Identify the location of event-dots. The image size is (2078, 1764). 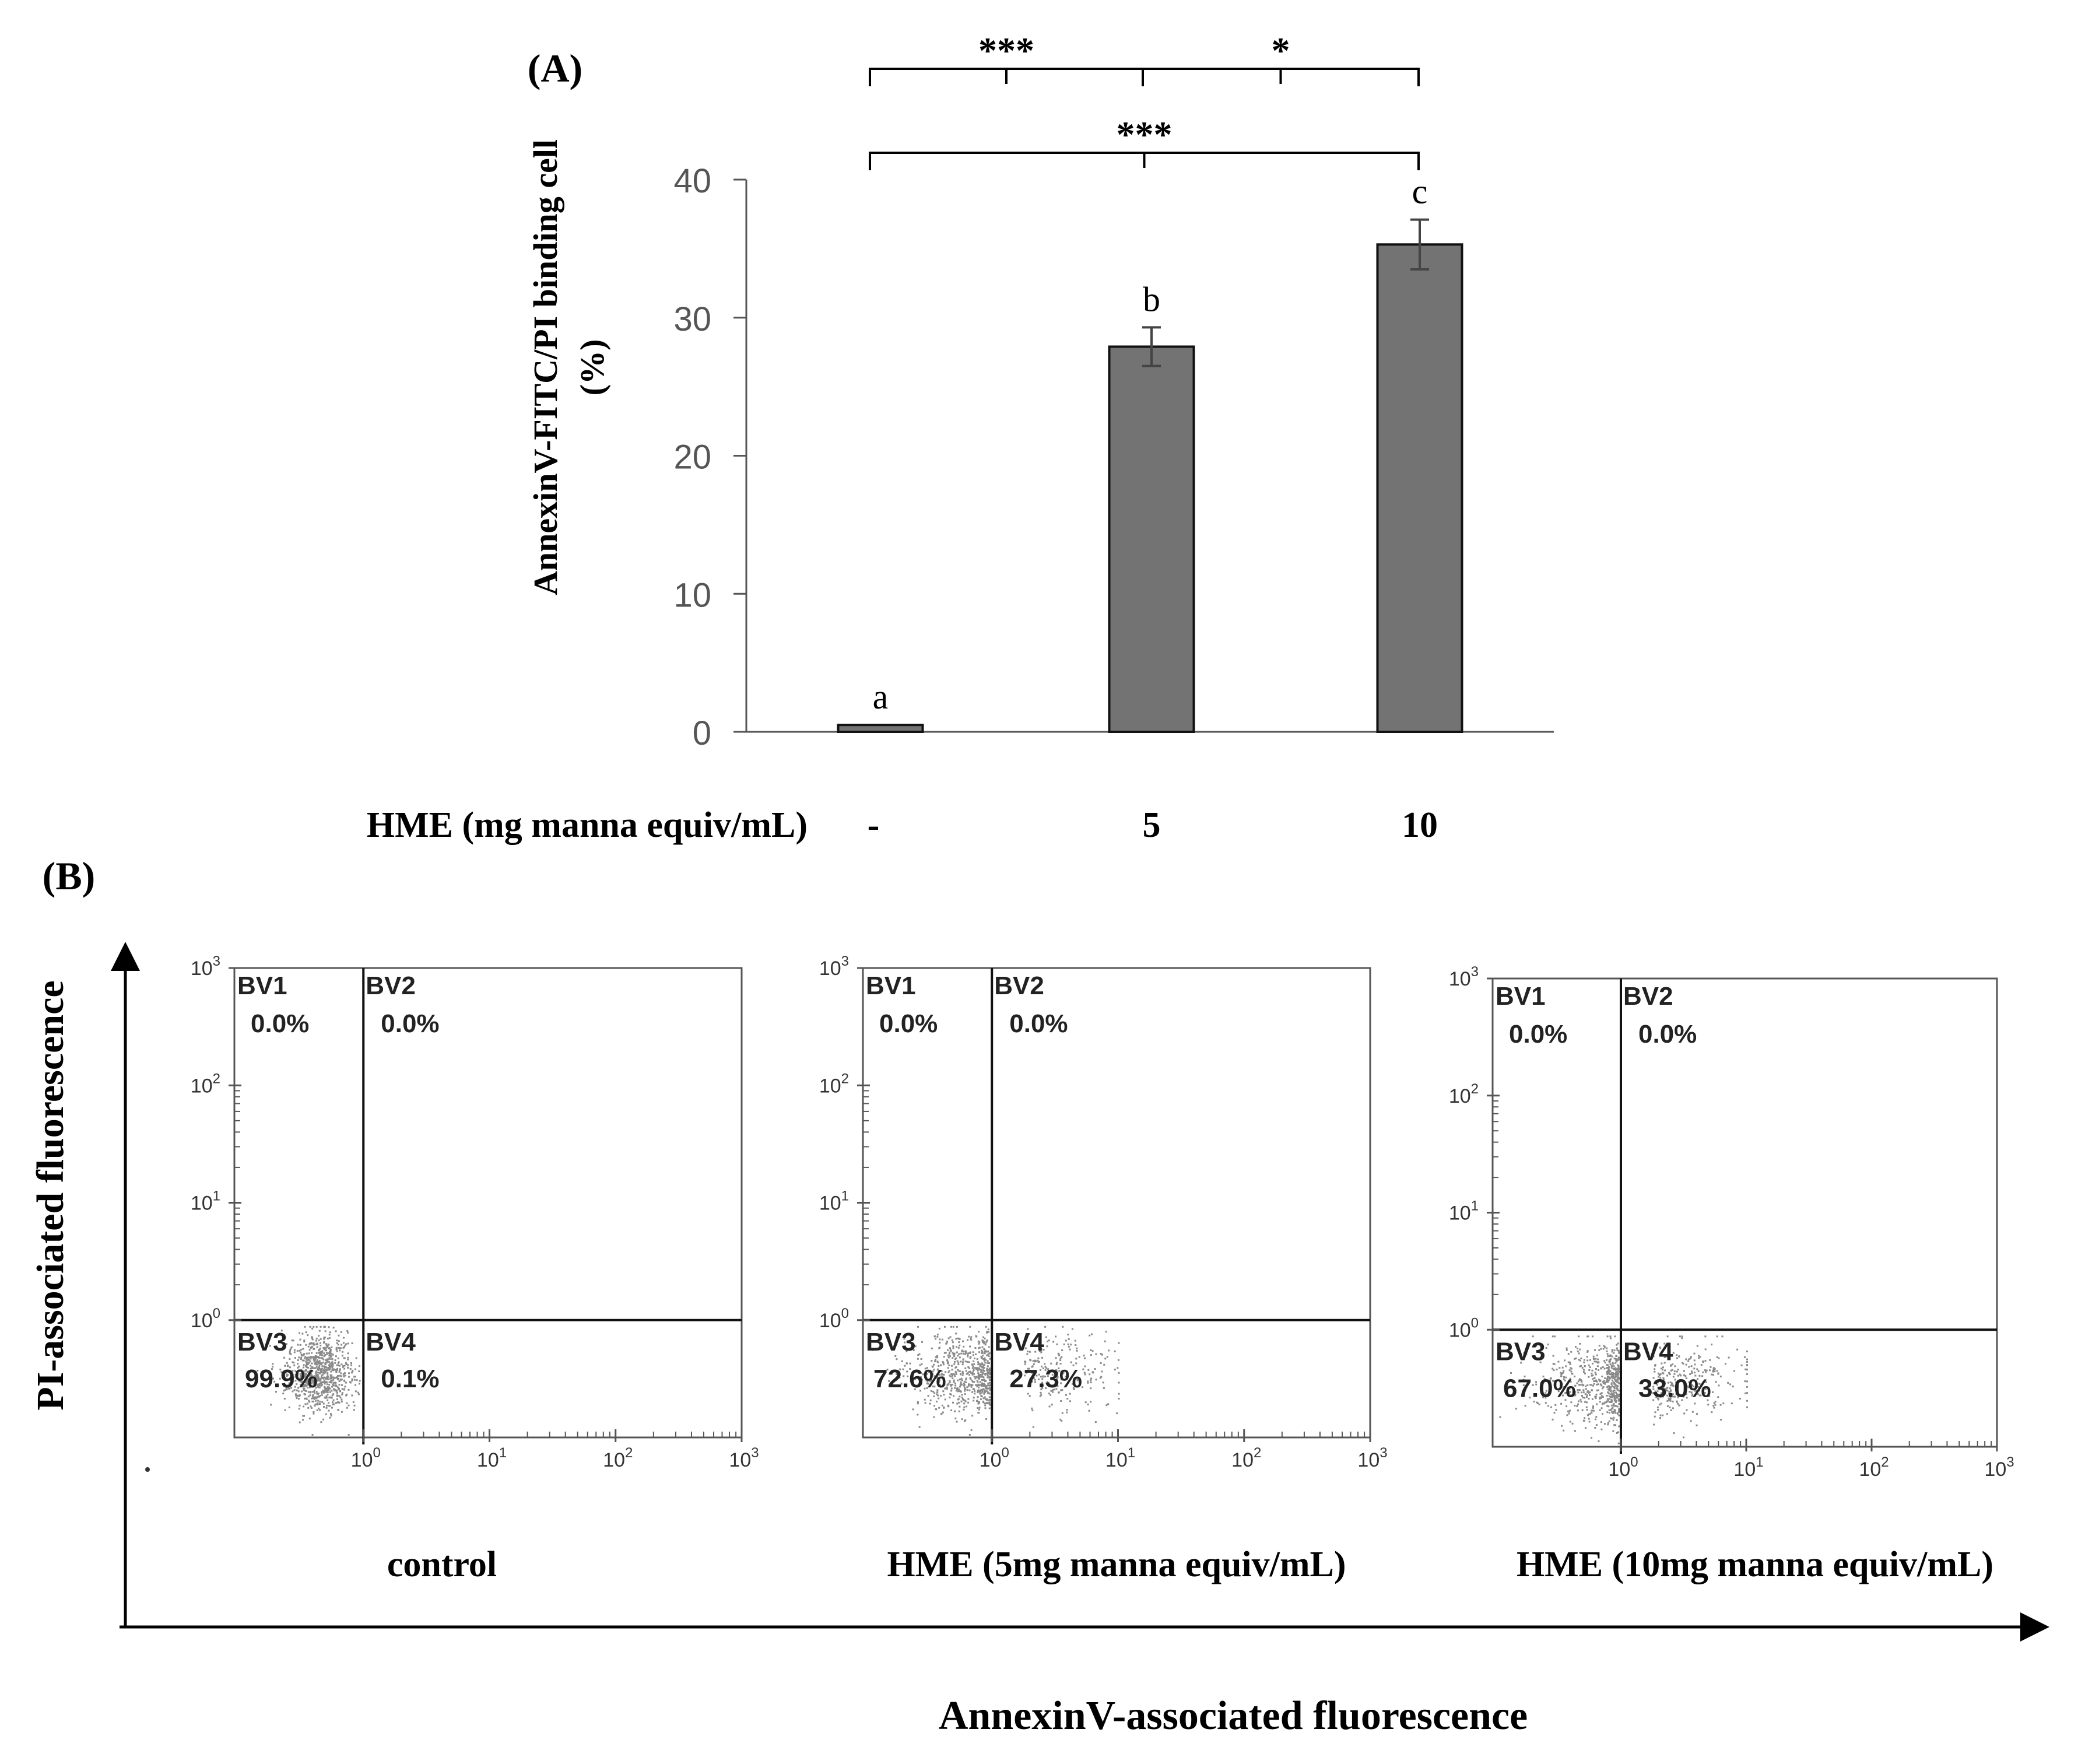
(309, 1381).